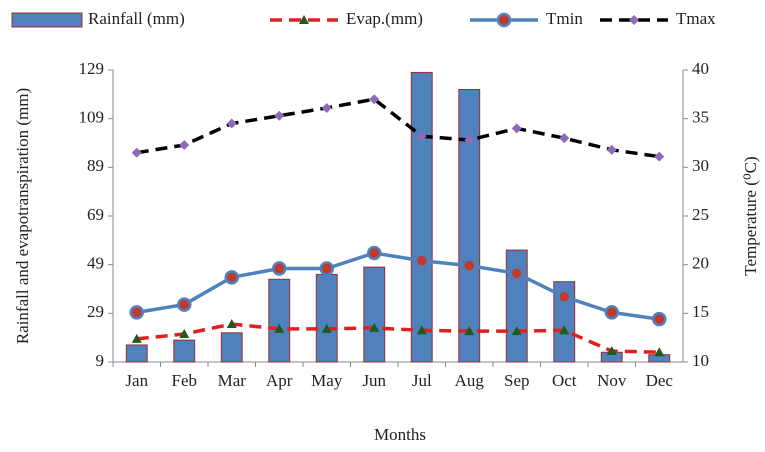  What do you see at coordinates (100, 360) in the screenshot?
I see `y-tick-label: 9` at bounding box center [100, 360].